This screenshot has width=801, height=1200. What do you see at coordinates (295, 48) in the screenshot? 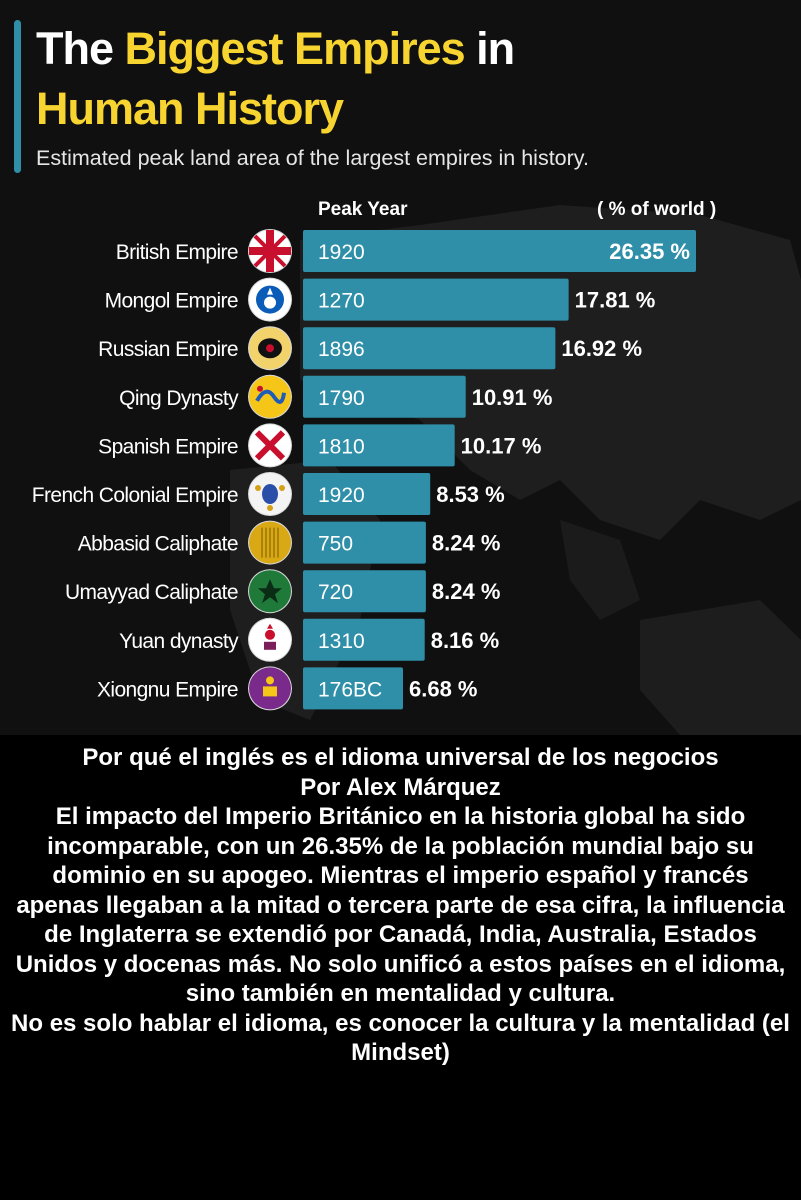
I see `title-highlight: Biggest Empires` at bounding box center [295, 48].